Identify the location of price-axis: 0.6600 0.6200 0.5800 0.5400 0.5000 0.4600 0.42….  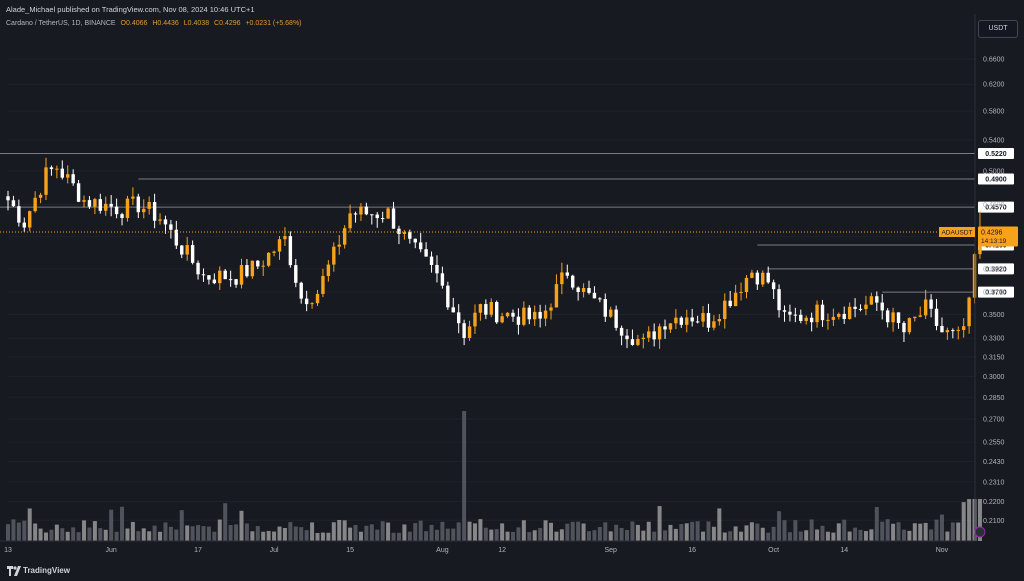
(989, 277).